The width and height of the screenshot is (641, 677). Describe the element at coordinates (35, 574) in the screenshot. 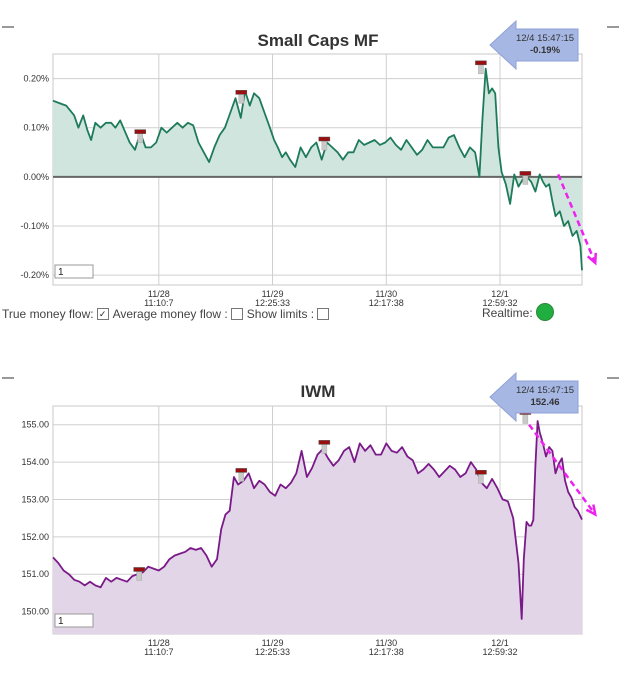

I see `y-tick-label: 151.00` at that location.